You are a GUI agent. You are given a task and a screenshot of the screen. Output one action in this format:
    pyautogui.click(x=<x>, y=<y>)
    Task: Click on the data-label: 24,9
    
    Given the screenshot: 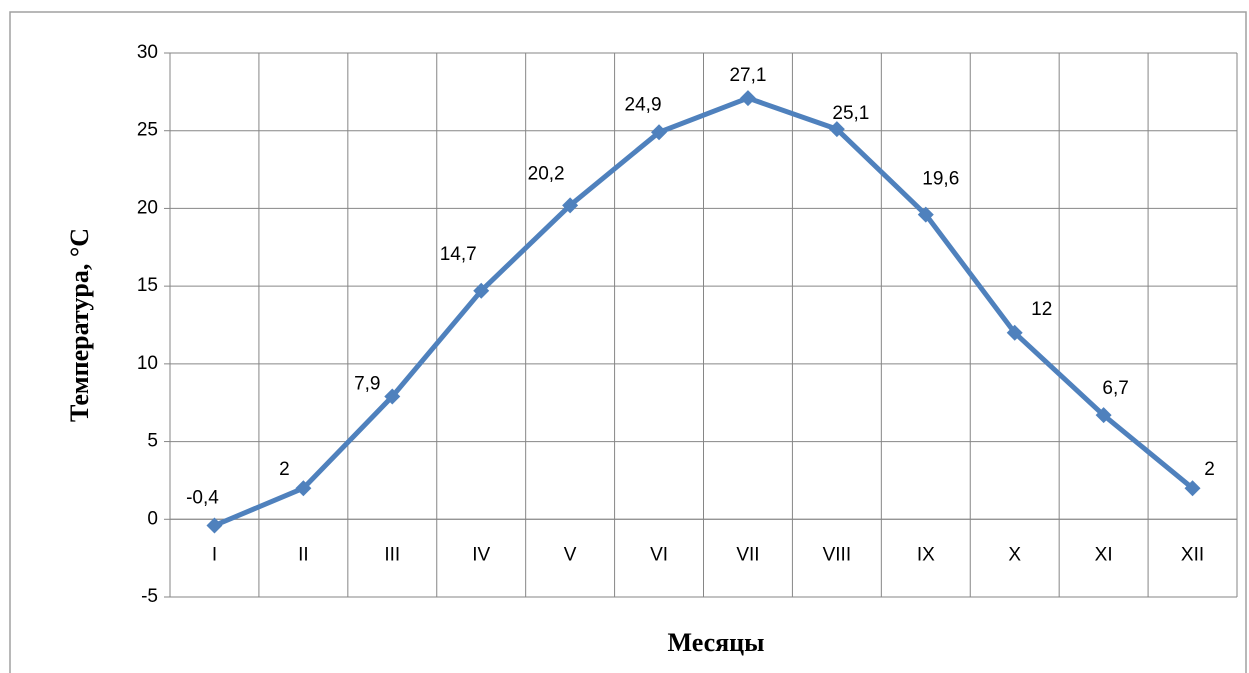 What is the action you would take?
    pyautogui.click(x=643, y=104)
    